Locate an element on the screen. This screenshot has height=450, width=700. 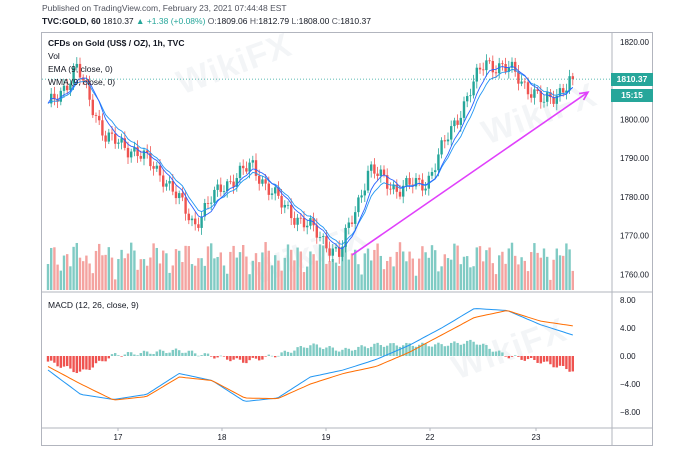
open-value: 1809.06 is located at coordinates (232, 21).